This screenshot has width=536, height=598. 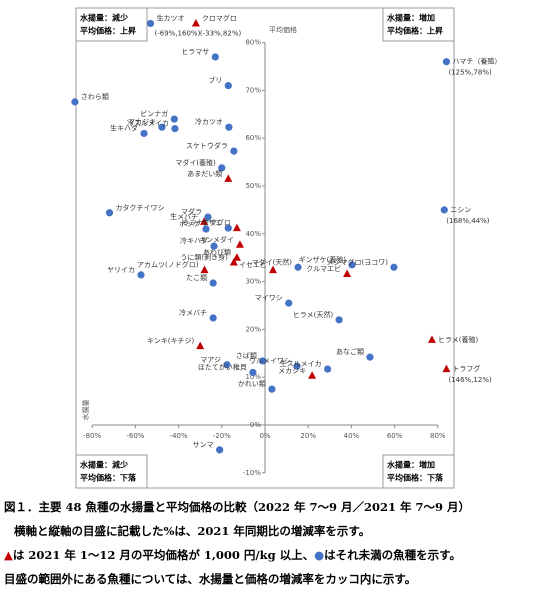 What do you see at coordinates (476, 61) in the screenshot?
I see `point-label: ハマチ（養殖）` at bounding box center [476, 61].